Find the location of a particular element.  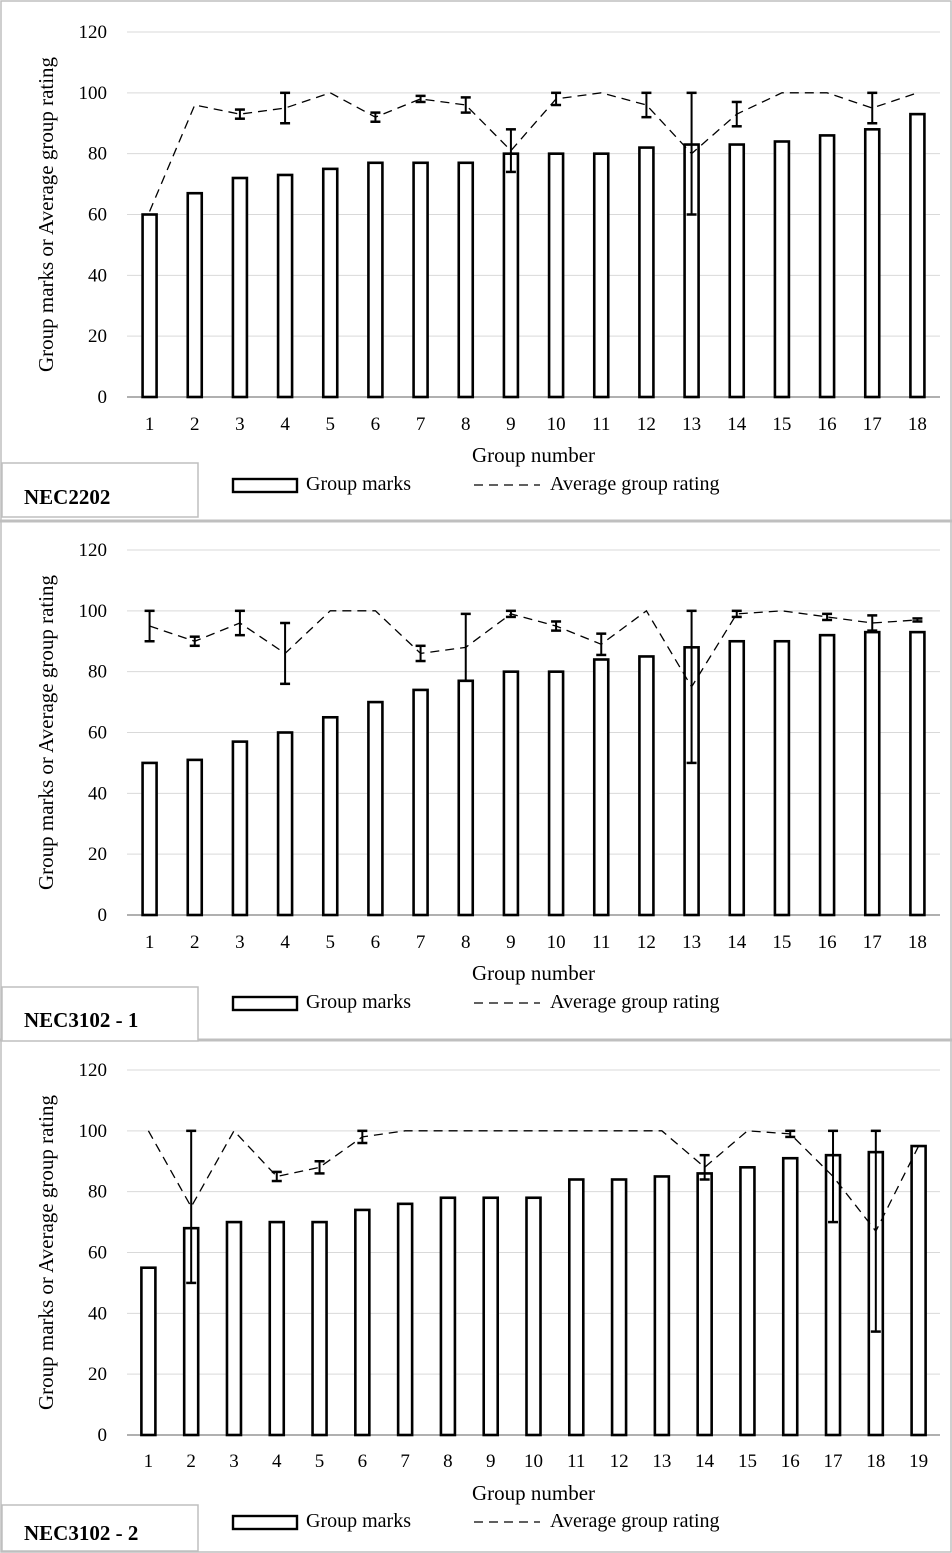

y-tick-label: 0 is located at coordinates (103, 397).